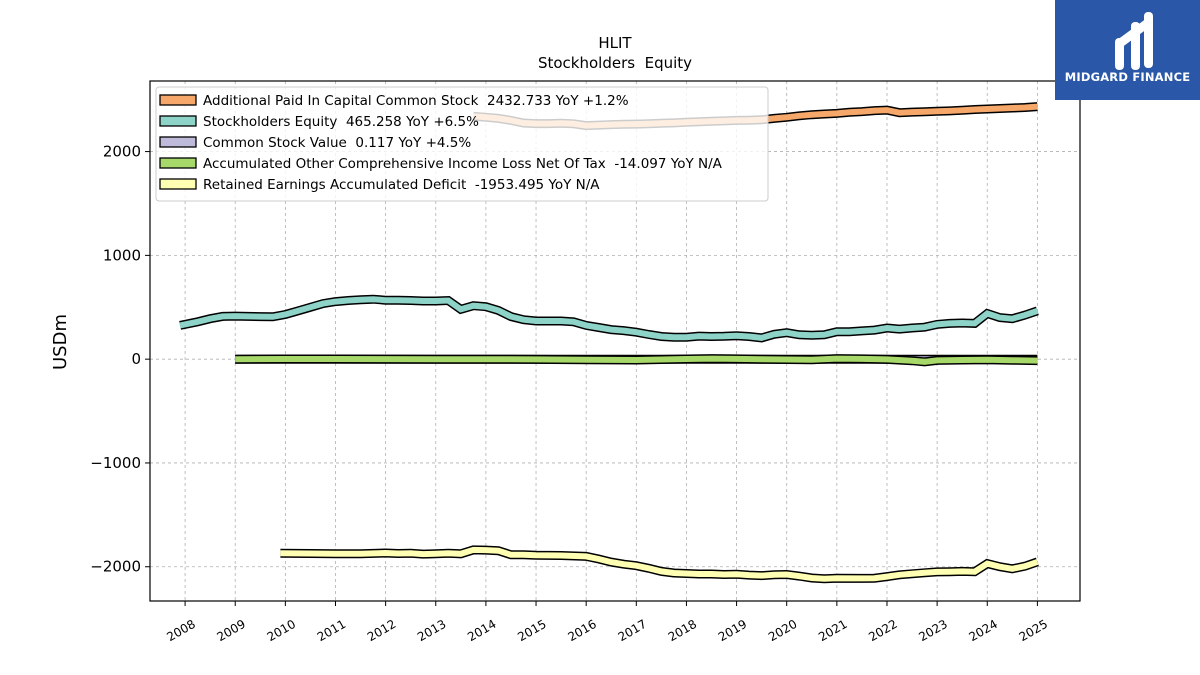  I want to click on x-tick-label: 2023, so click(932, 630).